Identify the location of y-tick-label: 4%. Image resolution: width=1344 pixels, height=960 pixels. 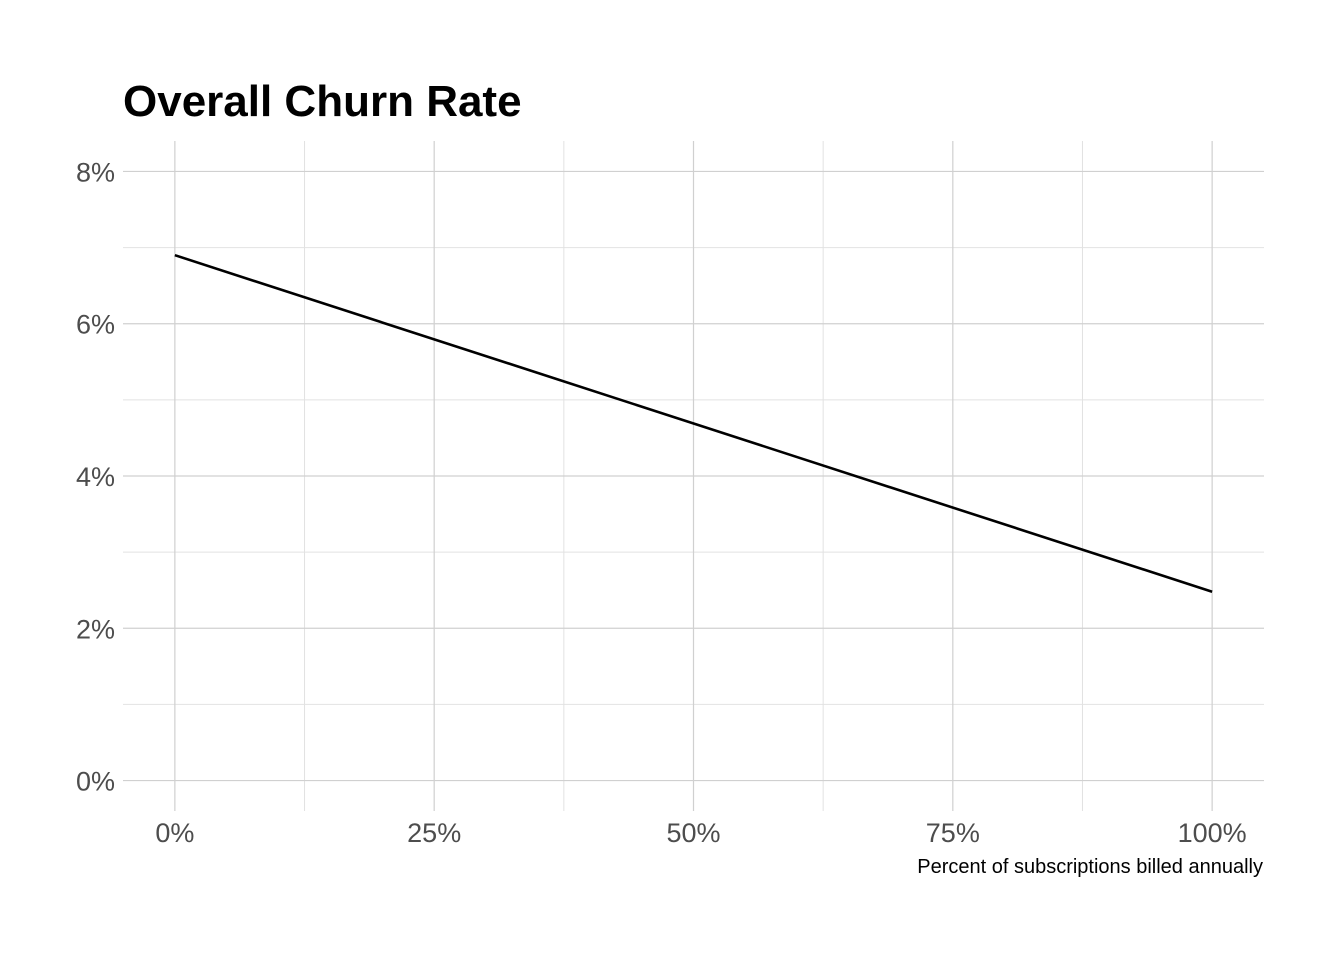
(95, 477).